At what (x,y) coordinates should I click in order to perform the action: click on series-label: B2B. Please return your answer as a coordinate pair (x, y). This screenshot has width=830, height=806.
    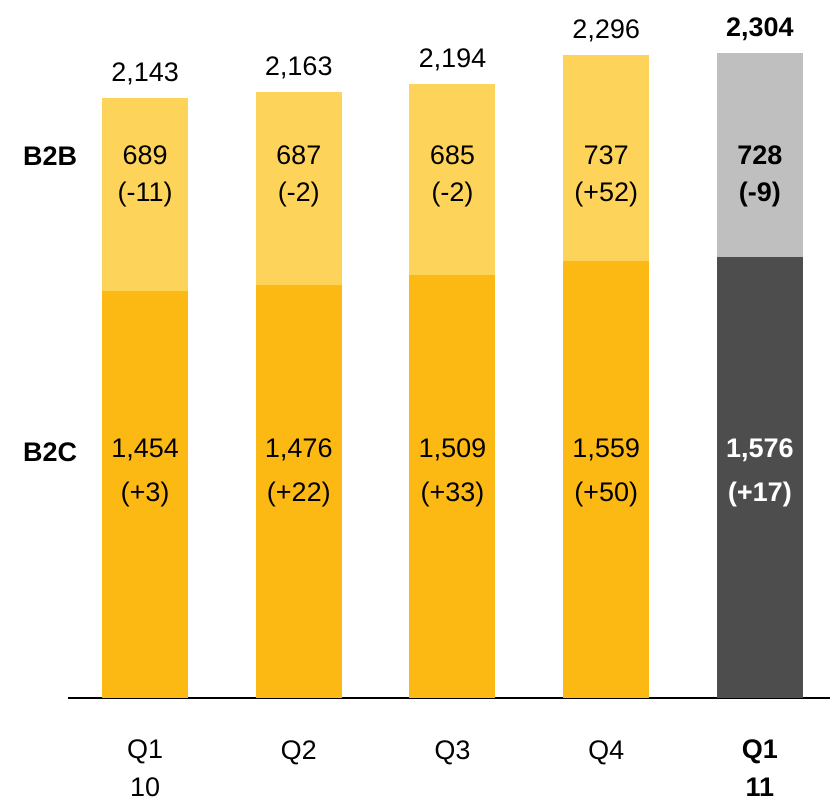
    Looking at the image, I should click on (50, 155).